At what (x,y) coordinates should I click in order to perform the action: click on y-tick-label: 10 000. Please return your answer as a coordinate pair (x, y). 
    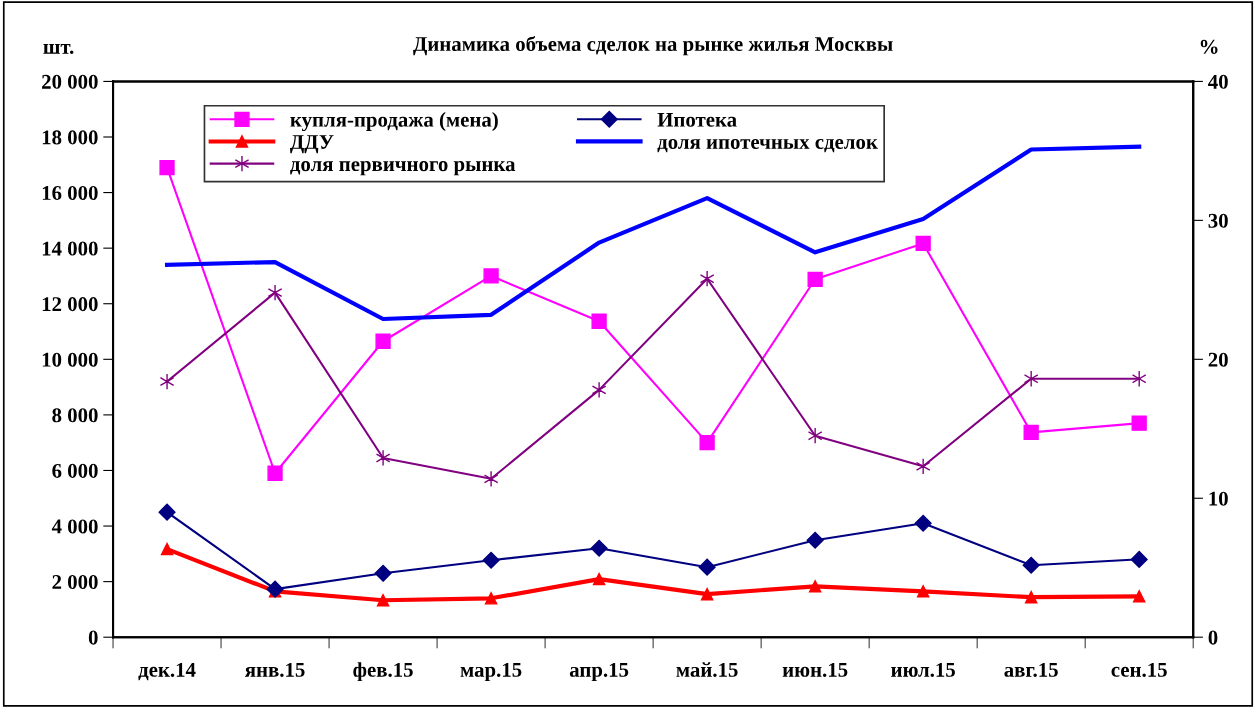
    Looking at the image, I should click on (70, 359).